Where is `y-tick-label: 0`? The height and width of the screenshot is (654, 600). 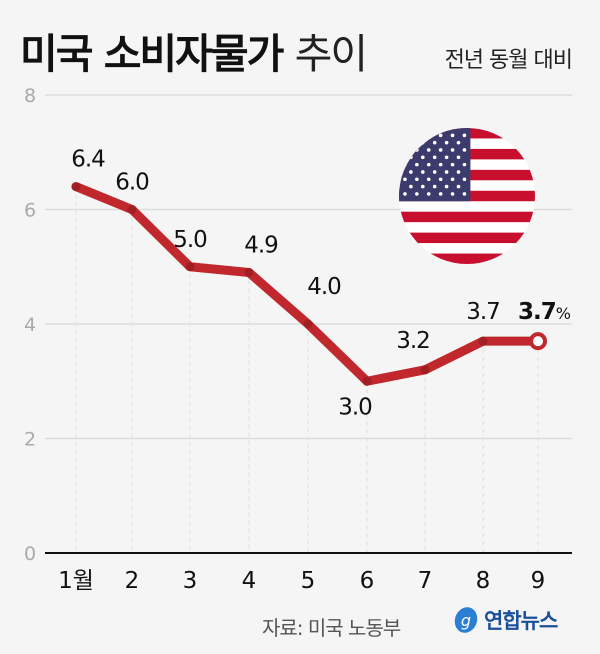 y-tick-label: 0 is located at coordinates (30, 554).